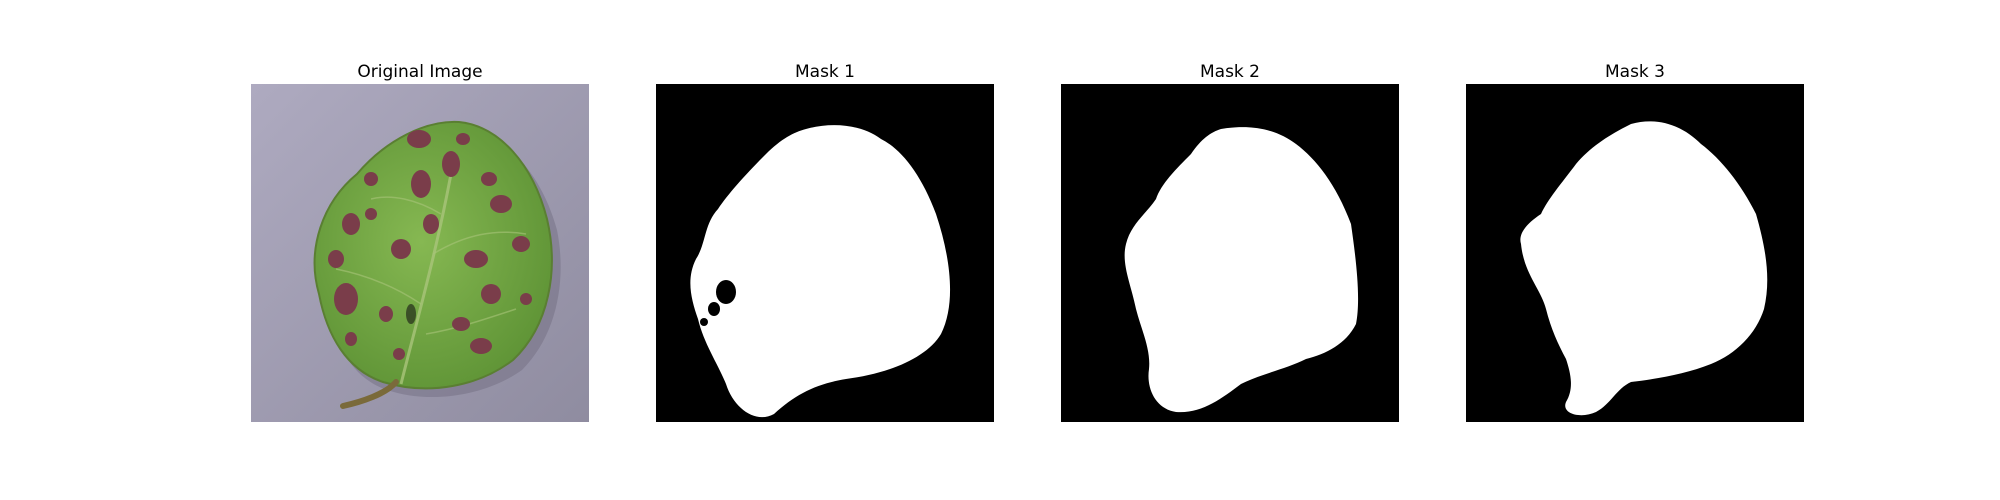 The image size is (2000, 500). What do you see at coordinates (1634, 72) in the screenshot?
I see `panel-title: Mask 3` at bounding box center [1634, 72].